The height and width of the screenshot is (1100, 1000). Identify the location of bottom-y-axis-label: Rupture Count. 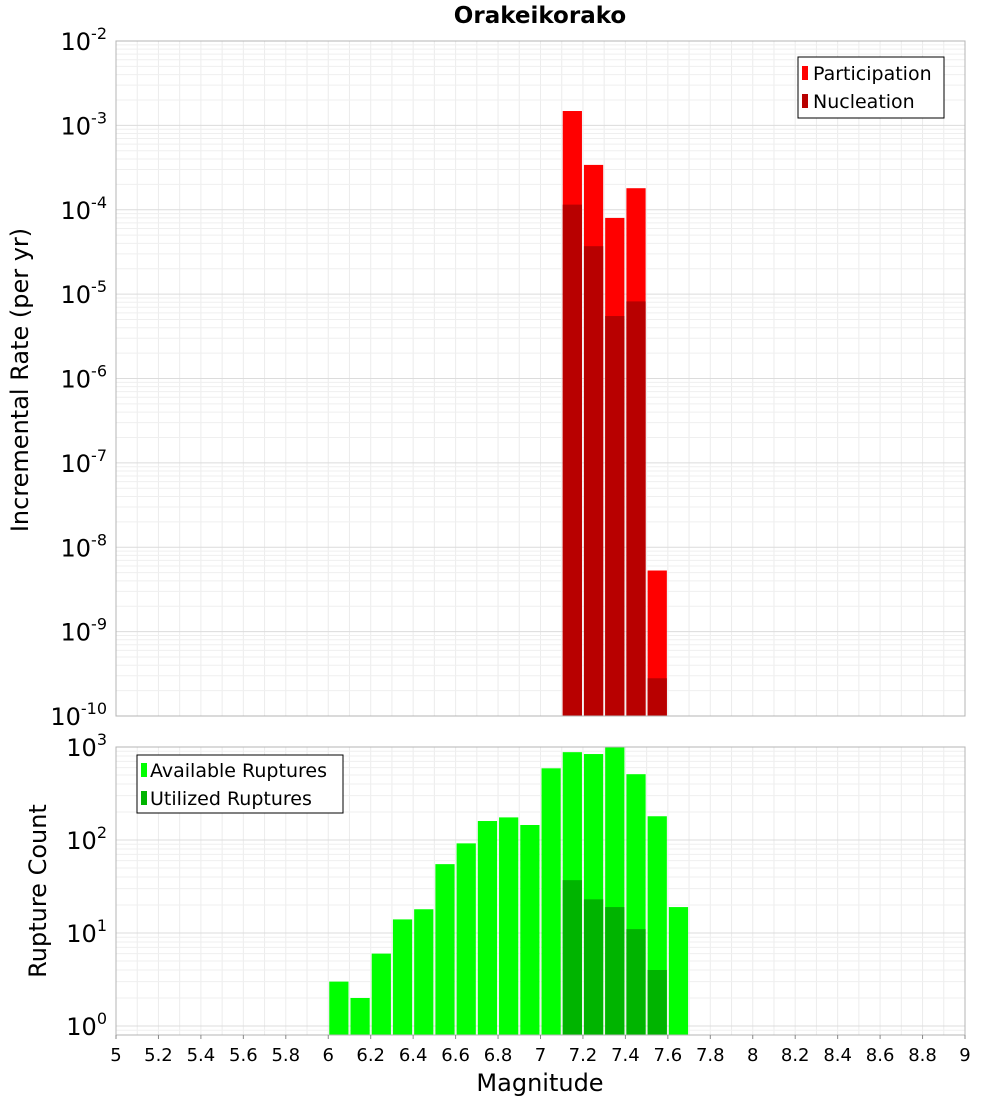
(38, 891).